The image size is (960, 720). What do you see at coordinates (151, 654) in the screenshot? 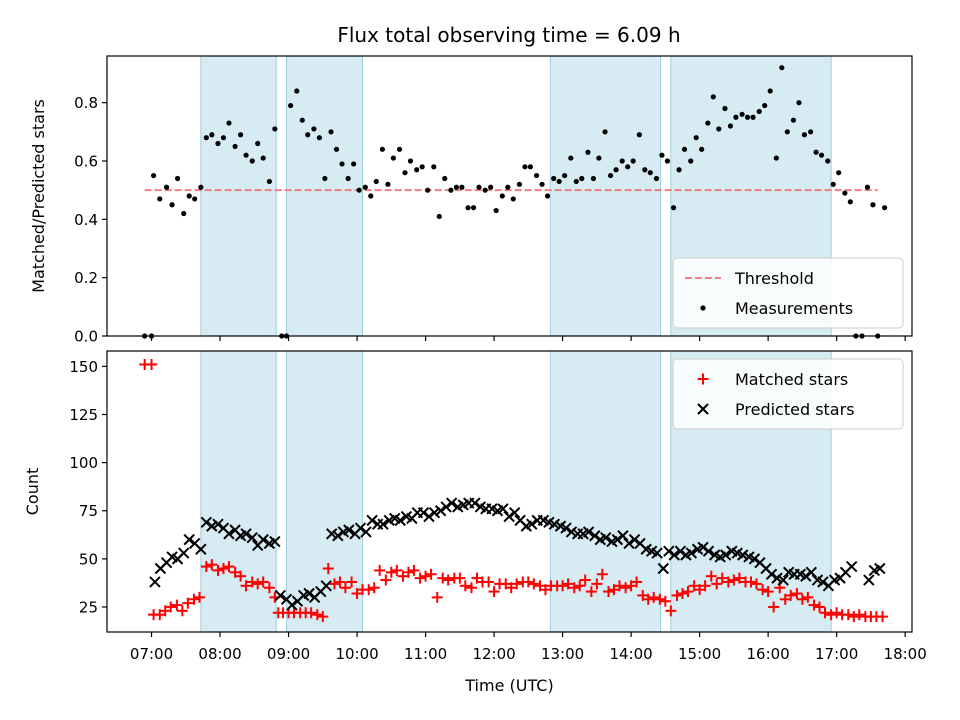
I see `x-tick-label: 07:00` at bounding box center [151, 654].